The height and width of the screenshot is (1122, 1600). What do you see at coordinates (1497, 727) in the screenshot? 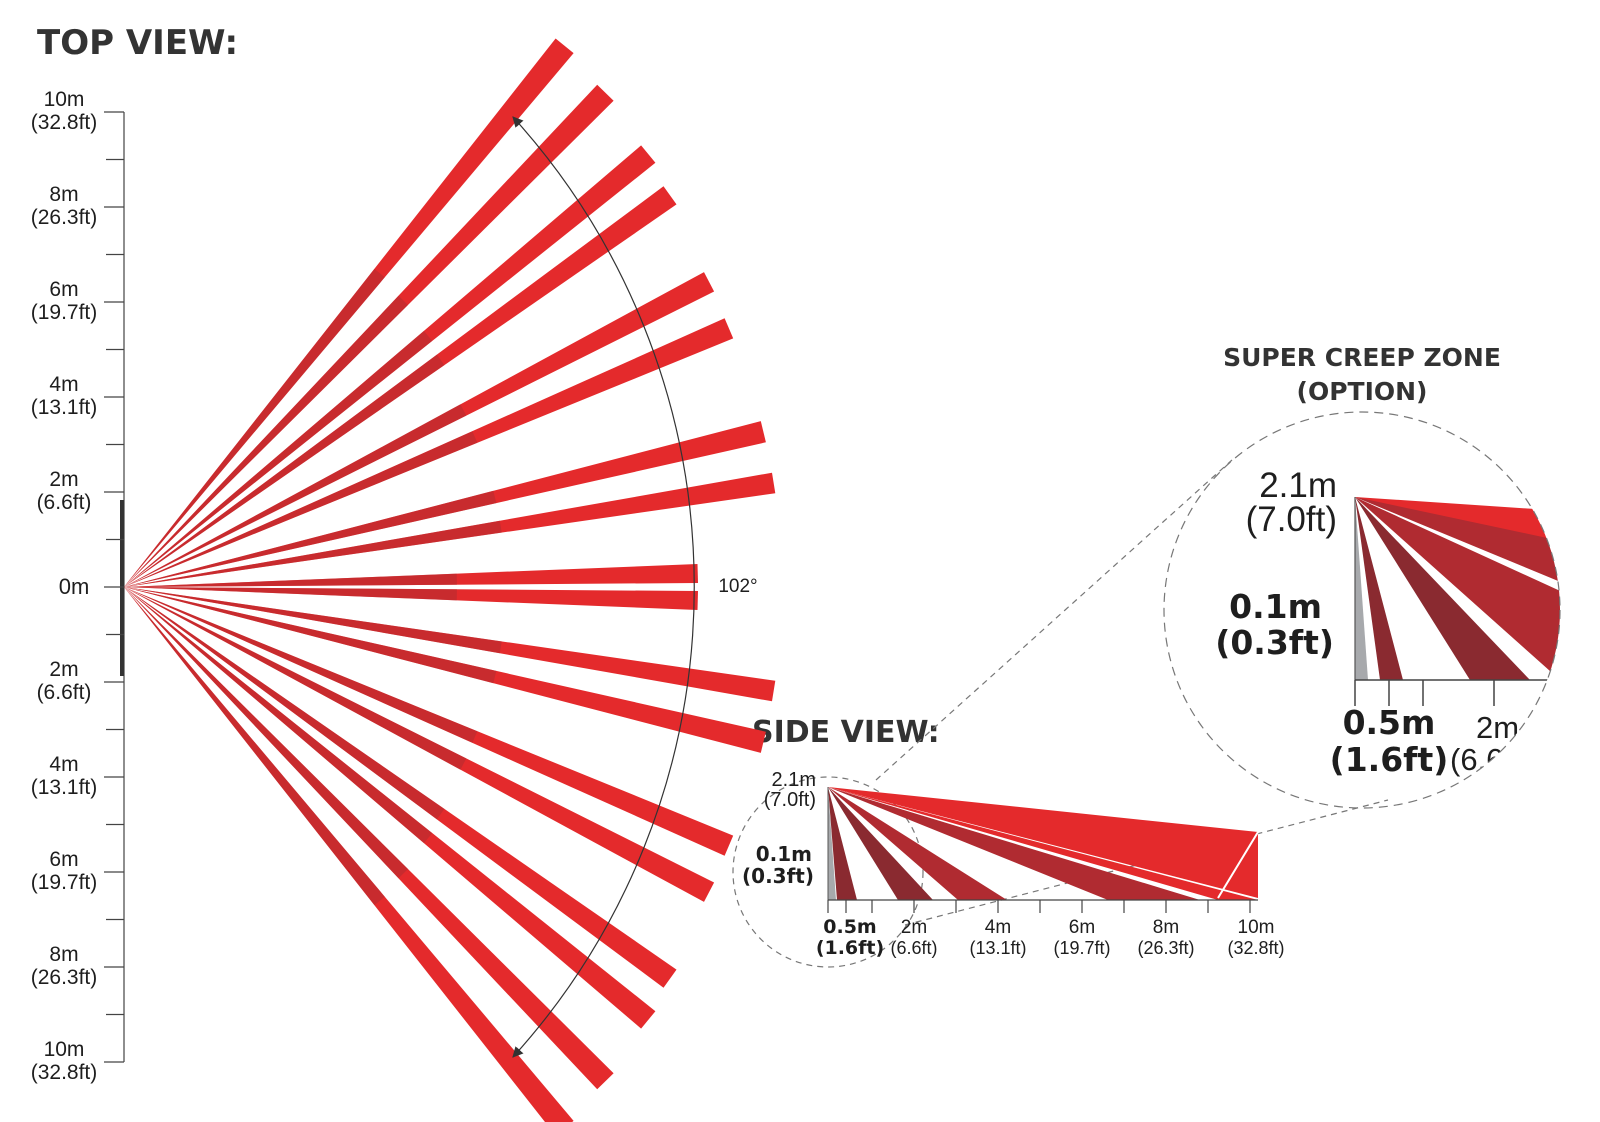
I see `zoom-distance-label-2m: 2m` at bounding box center [1497, 727].